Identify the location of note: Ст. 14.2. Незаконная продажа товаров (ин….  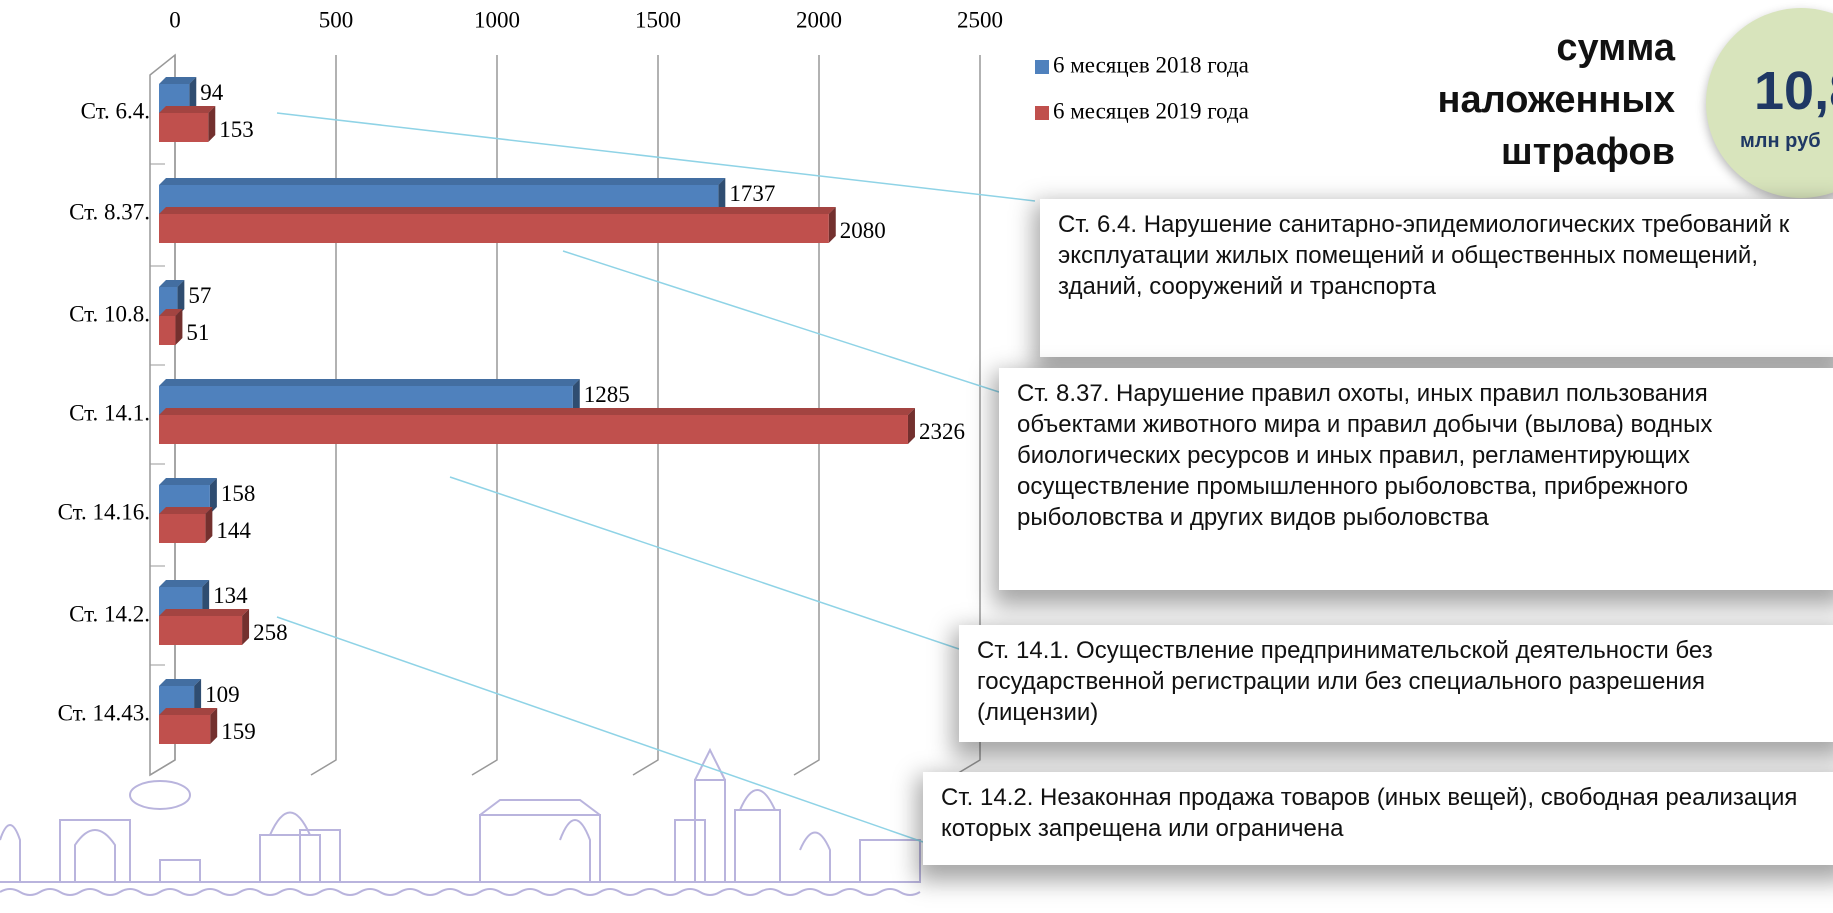
(1378, 818).